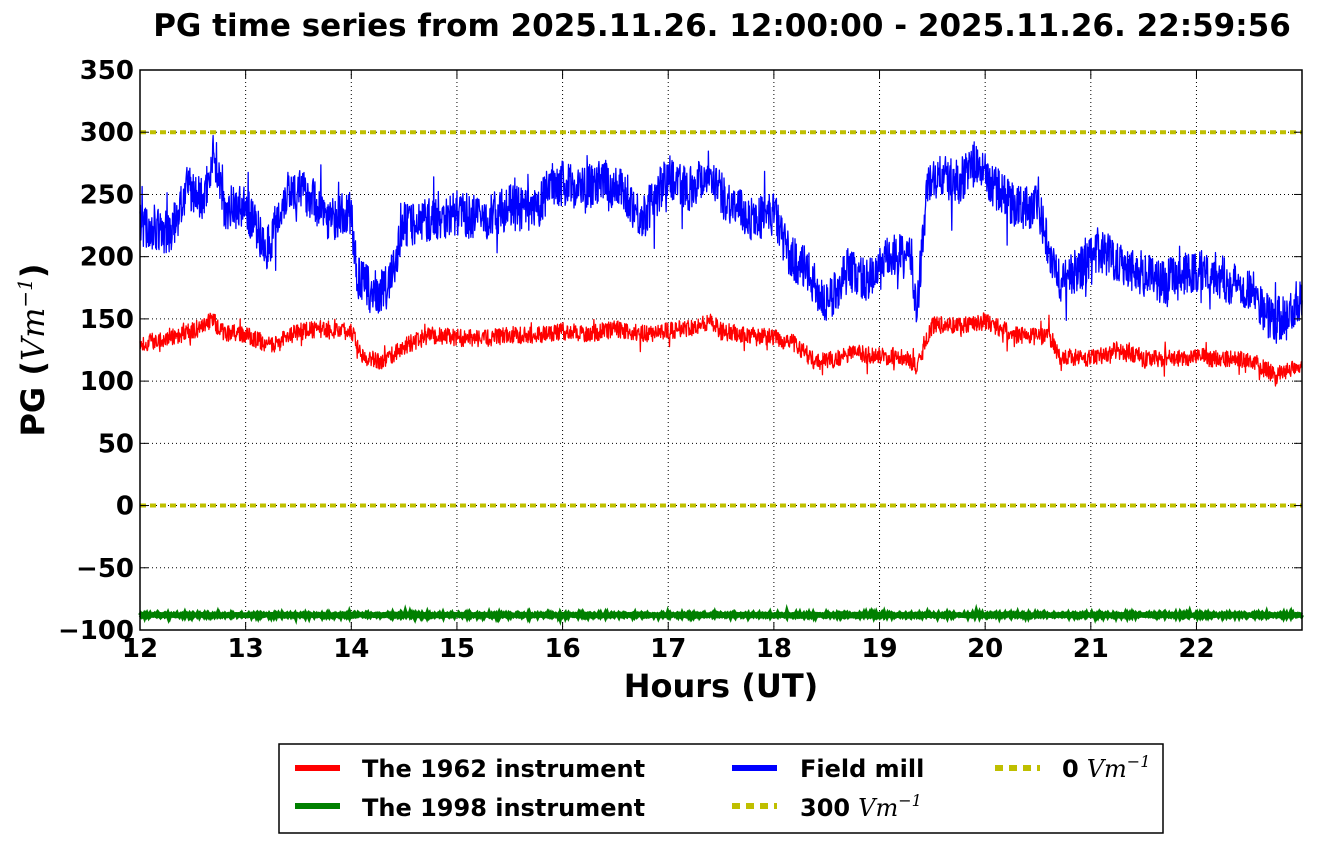 This screenshot has width=1342, height=844. I want to click on y-tick-label: 50, so click(116, 444).